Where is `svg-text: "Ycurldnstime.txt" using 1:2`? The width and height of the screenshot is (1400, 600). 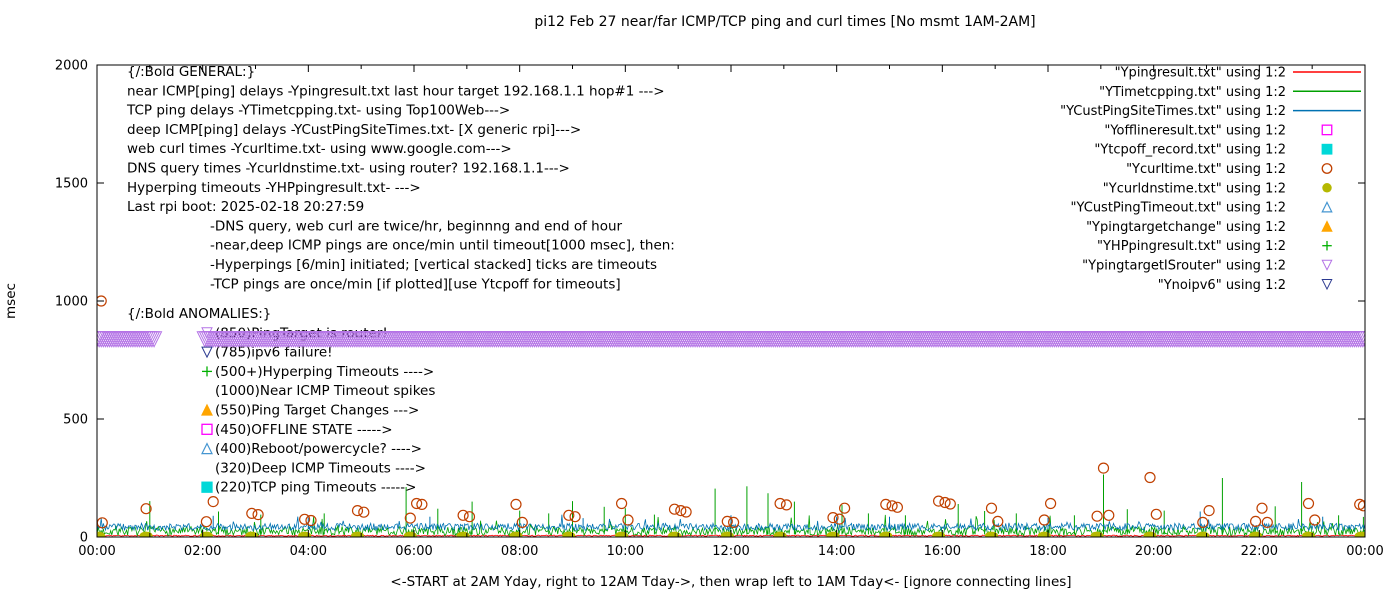
svg-text: "Ycurldnstime.txt" using 1:2 is located at coordinates (1194, 188).